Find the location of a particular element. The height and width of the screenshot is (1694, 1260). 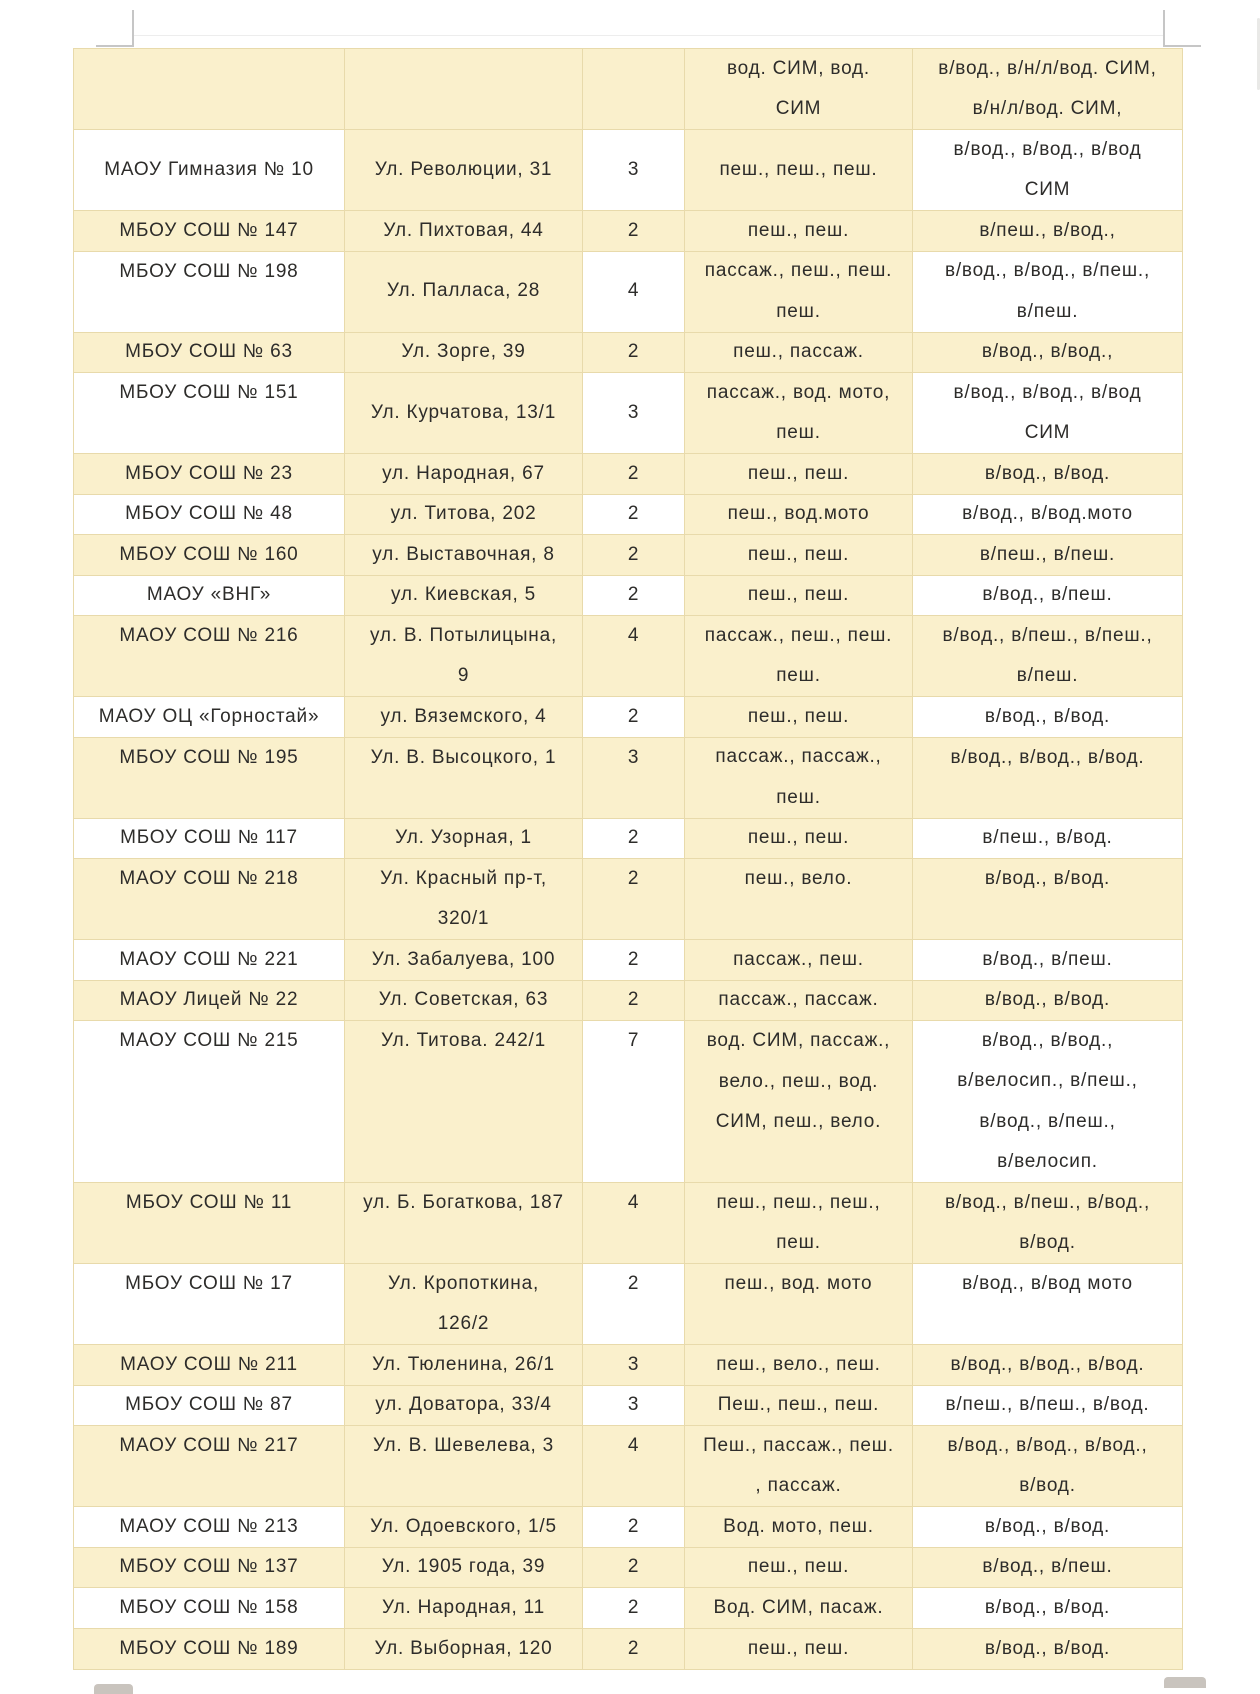

cell-line: Ул. Пихтовая, 44 is located at coordinates (463, 230).